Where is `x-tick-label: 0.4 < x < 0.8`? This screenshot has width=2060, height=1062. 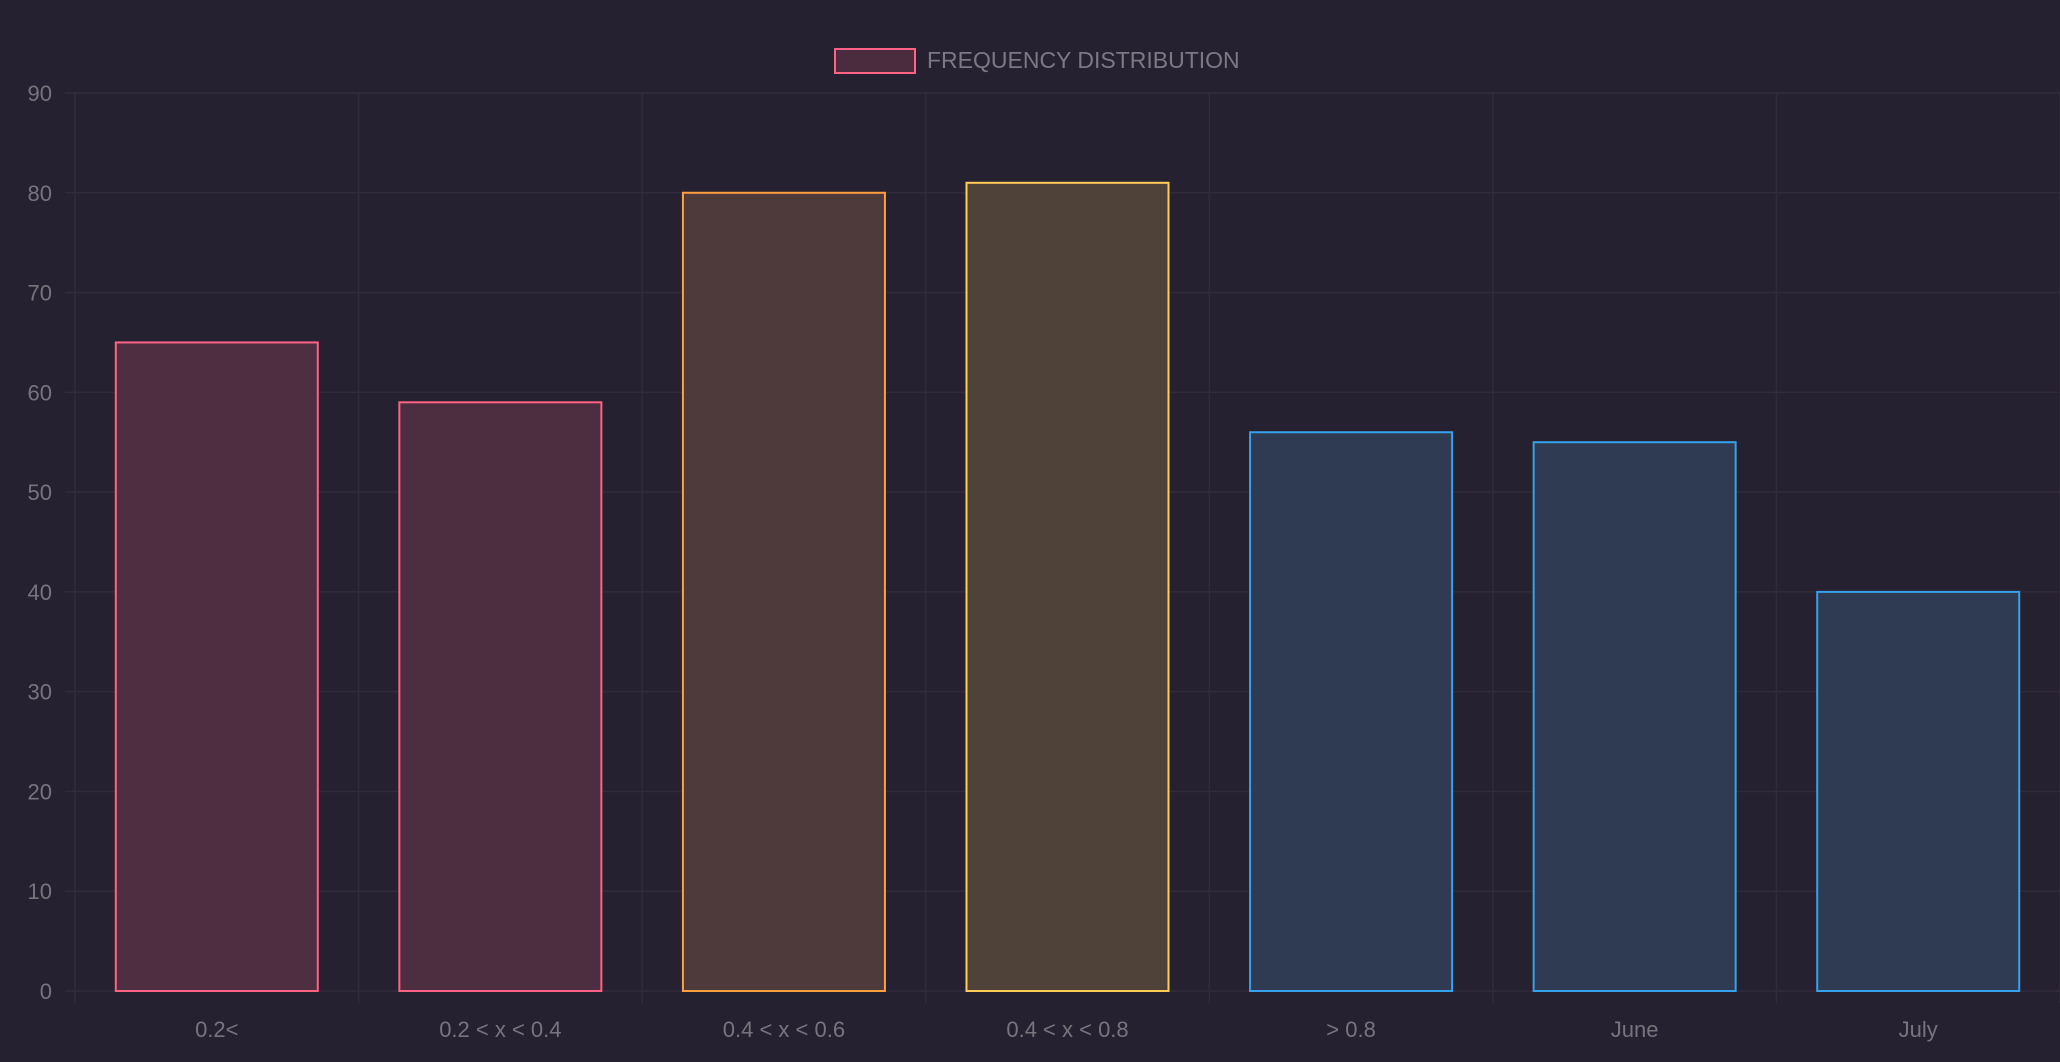 x-tick-label: 0.4 < x < 0.8 is located at coordinates (1067, 1029).